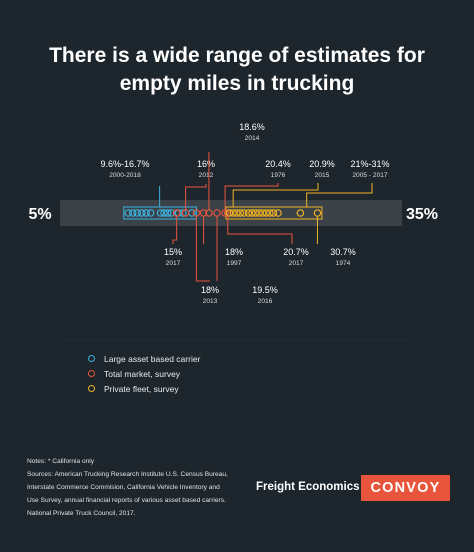  I want to click on annotation-value-12: 30.7%, so click(343, 252).